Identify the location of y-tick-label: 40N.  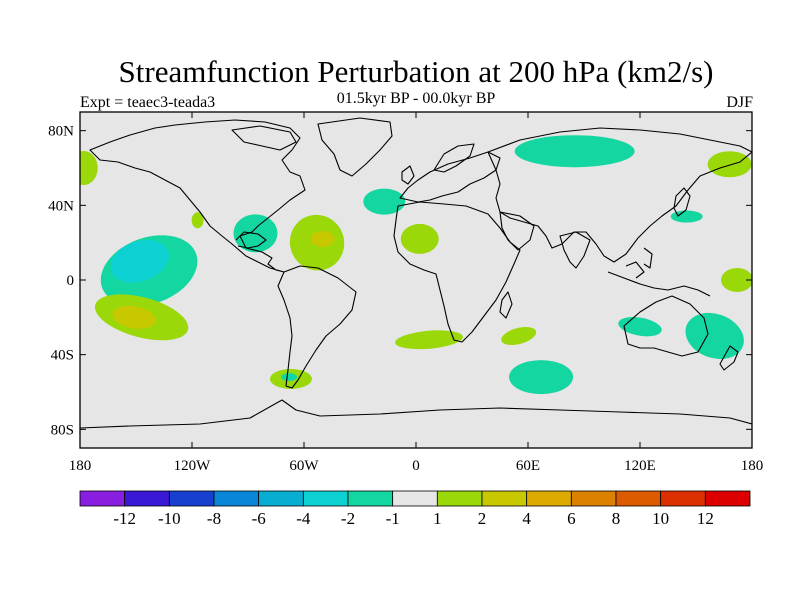
(61, 206).